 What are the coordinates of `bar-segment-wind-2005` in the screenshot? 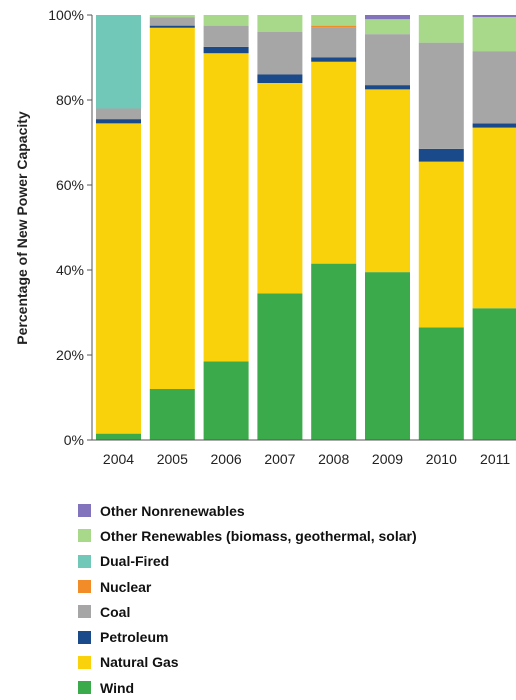 It's located at (172, 414).